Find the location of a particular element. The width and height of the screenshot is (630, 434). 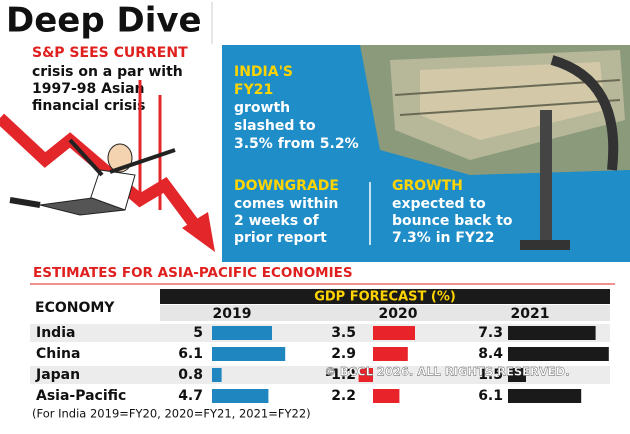

forecast-value: 2.2 is located at coordinates (343, 396).